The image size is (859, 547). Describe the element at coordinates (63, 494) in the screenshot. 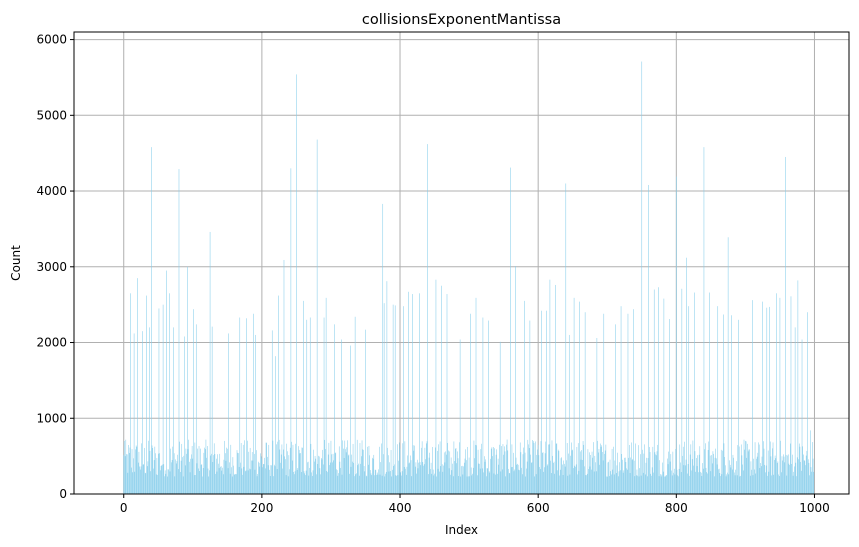

I see `y-tick-label: 0` at that location.